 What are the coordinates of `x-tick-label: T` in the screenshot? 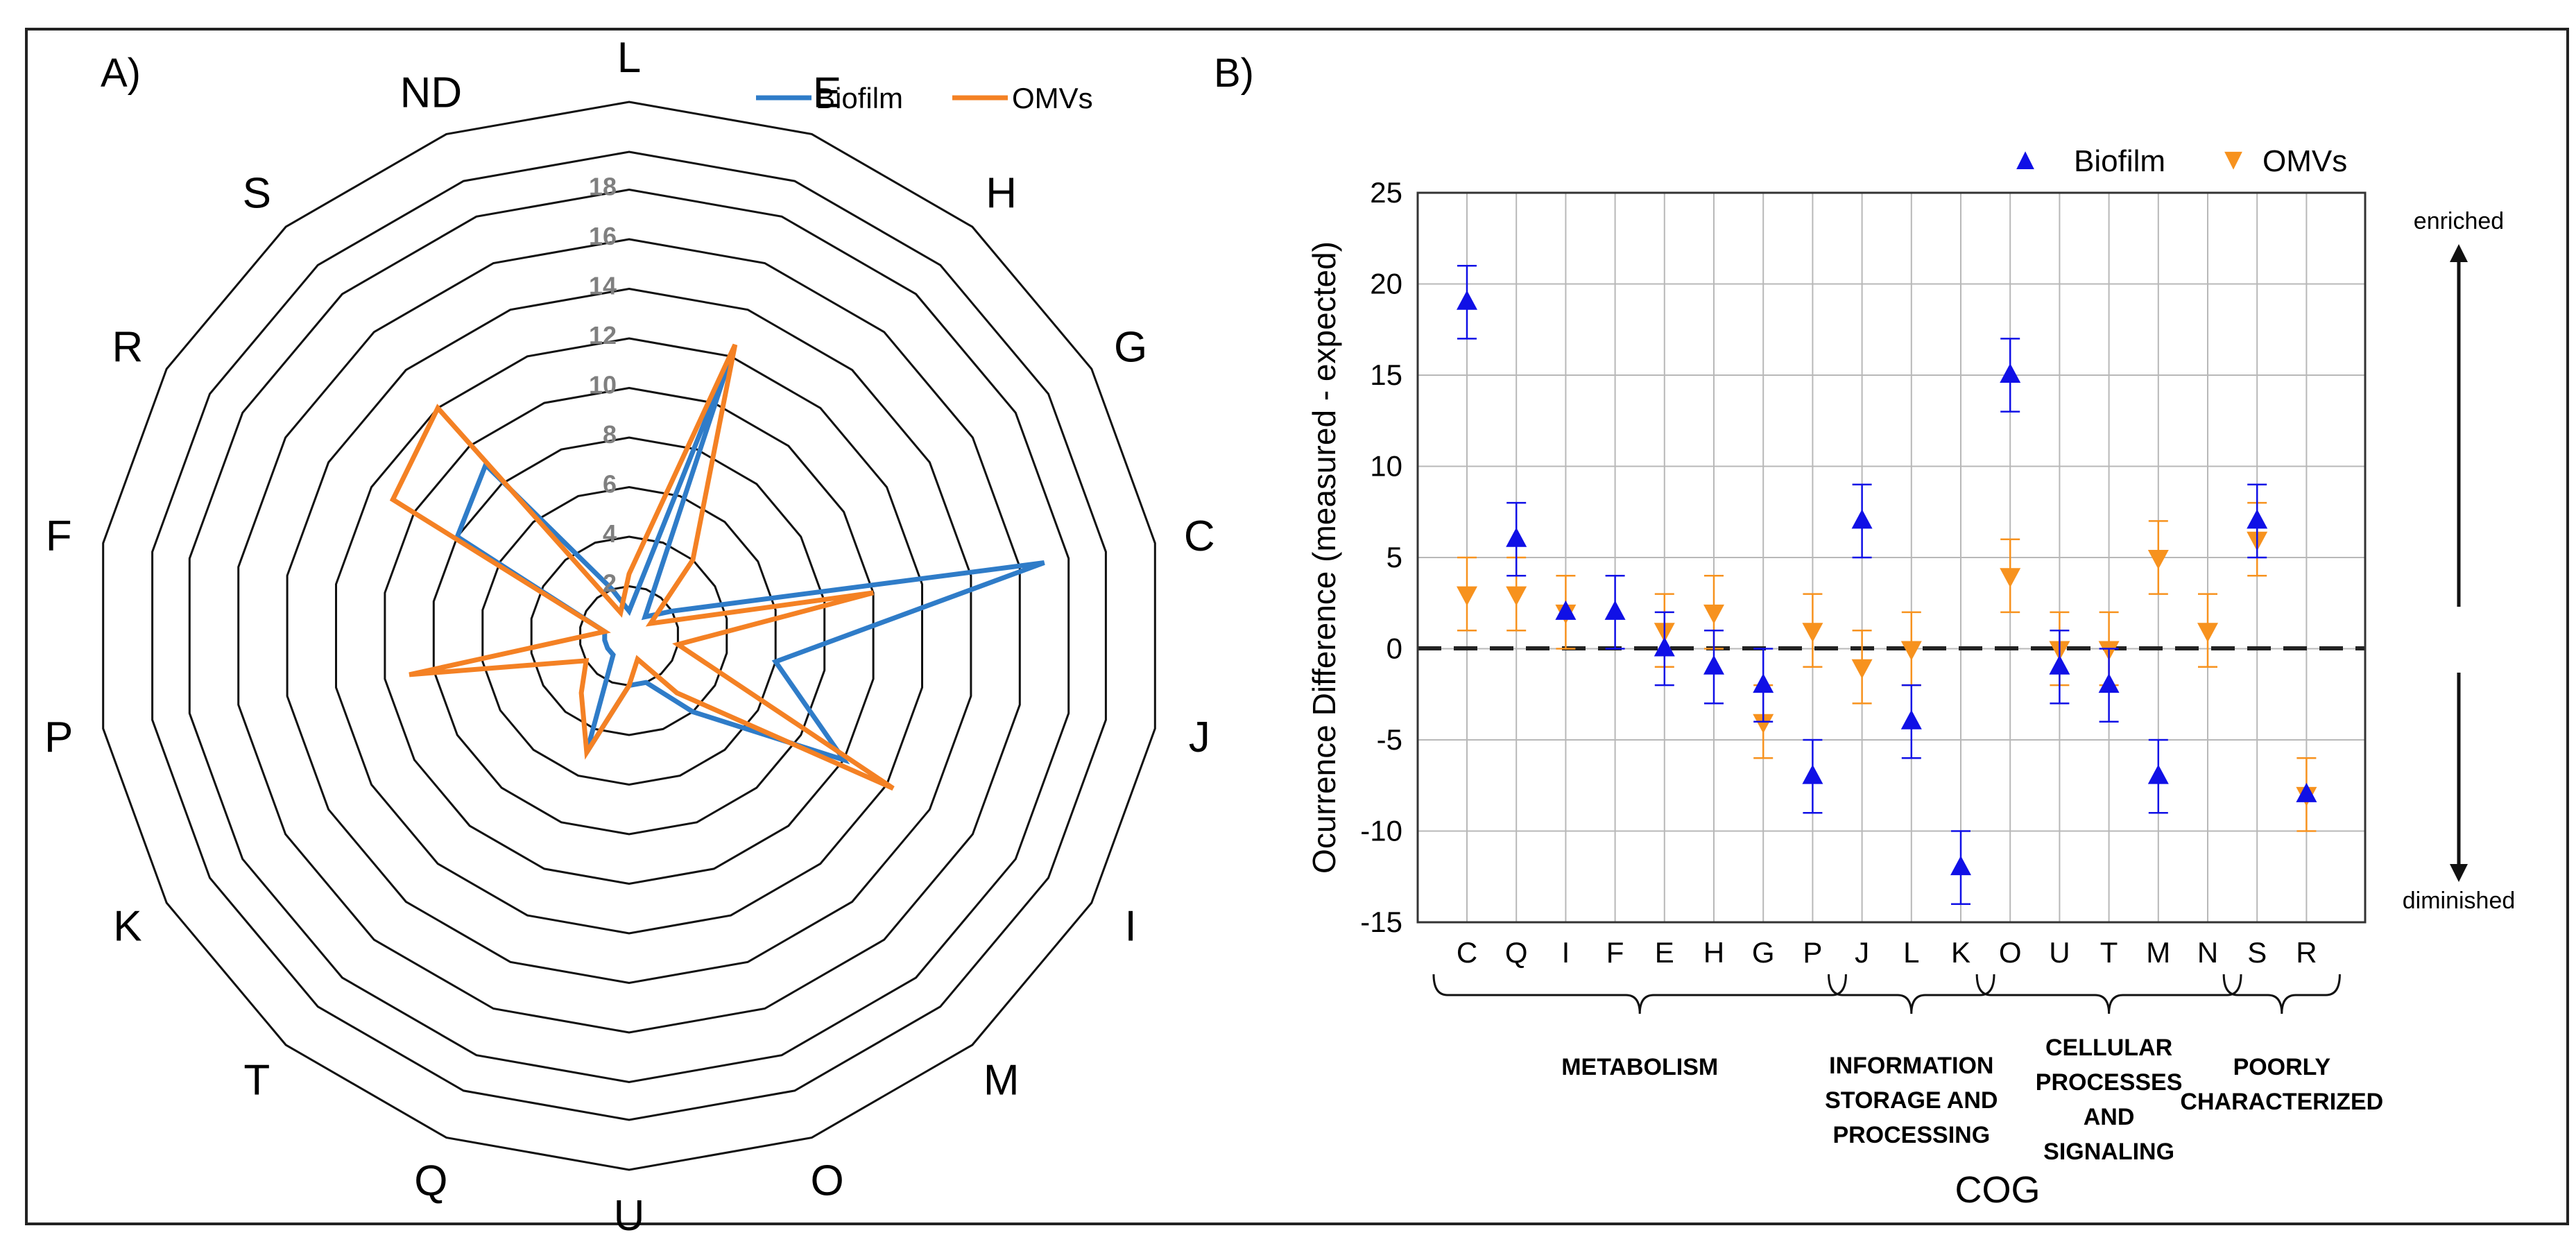 It's located at (2109, 952).